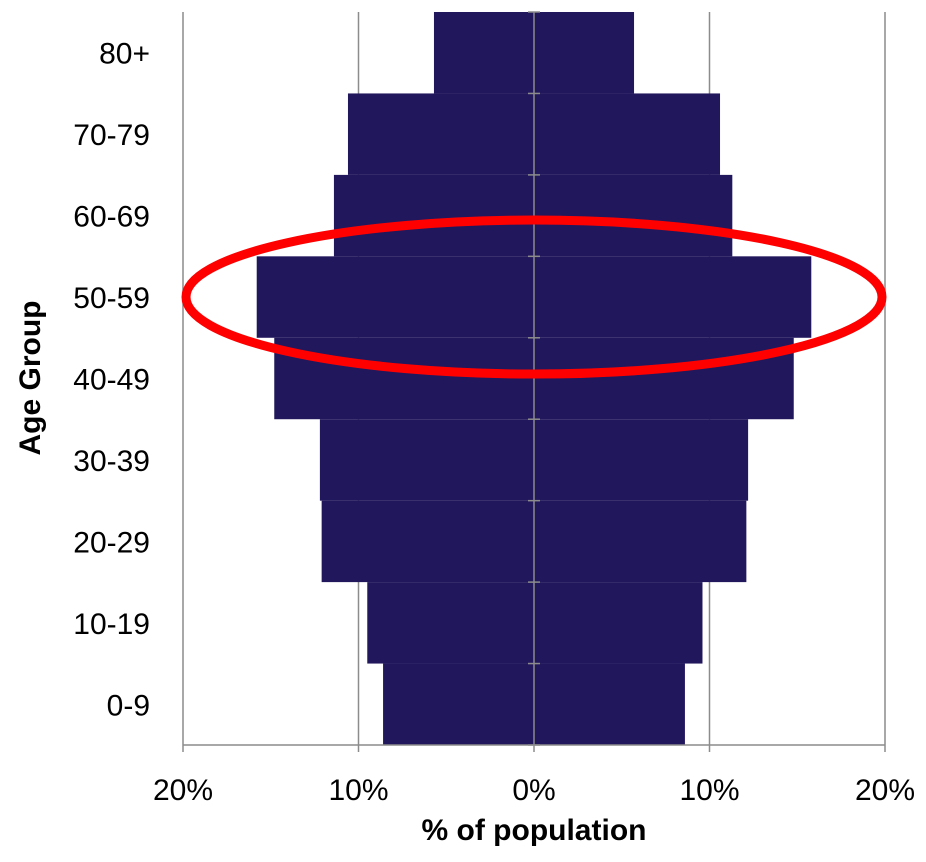 This screenshot has width=926, height=862. What do you see at coordinates (111, 135) in the screenshot?
I see `y-tick-label: 70-79` at bounding box center [111, 135].